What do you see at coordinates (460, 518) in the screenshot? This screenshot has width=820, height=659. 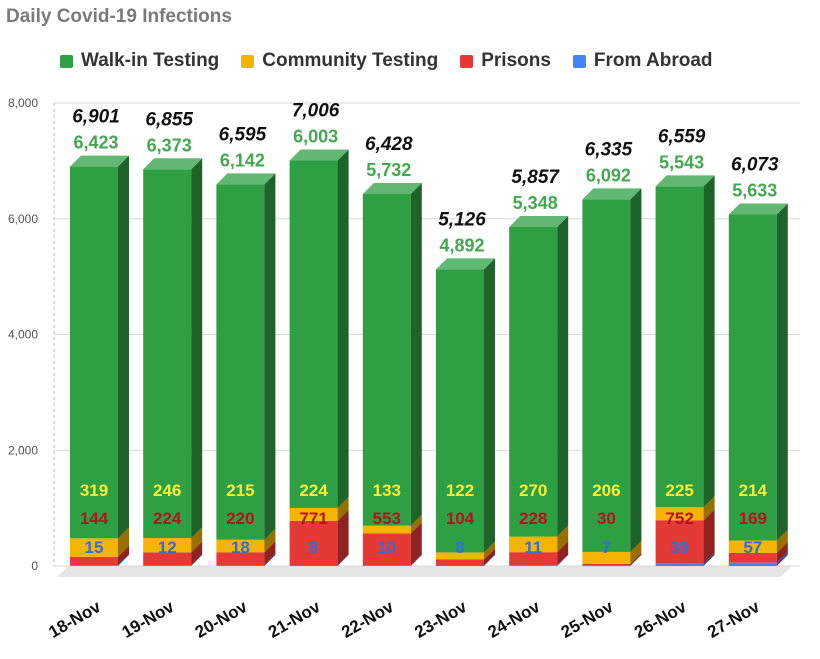 I see `prisons-data-label: 104` at bounding box center [460, 518].